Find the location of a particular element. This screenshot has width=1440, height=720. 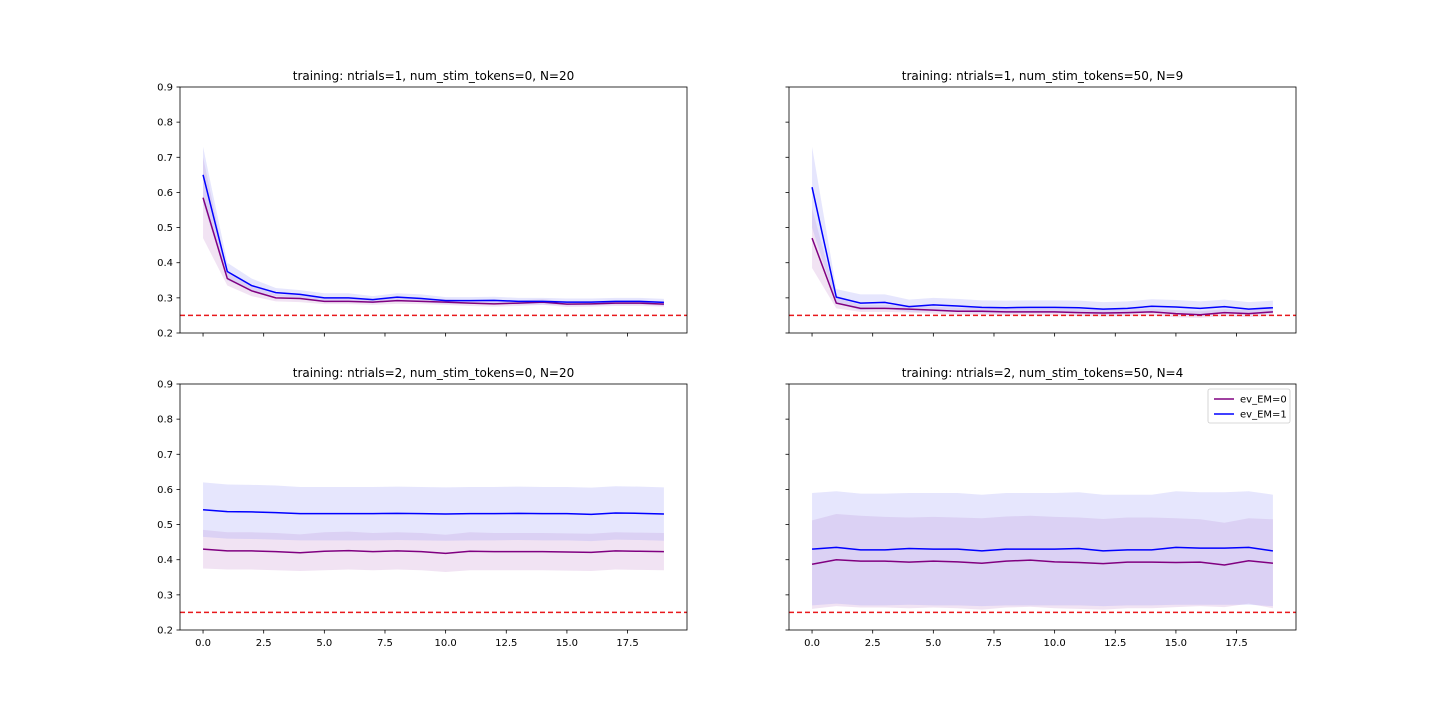

legend-label: ev_EM=1 is located at coordinates (1263, 415).